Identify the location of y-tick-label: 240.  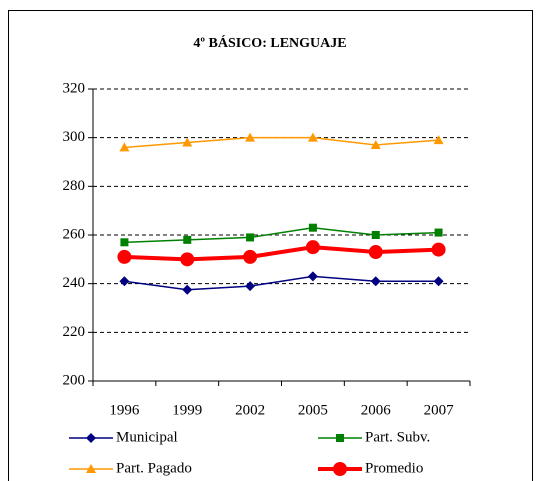
(74, 283).